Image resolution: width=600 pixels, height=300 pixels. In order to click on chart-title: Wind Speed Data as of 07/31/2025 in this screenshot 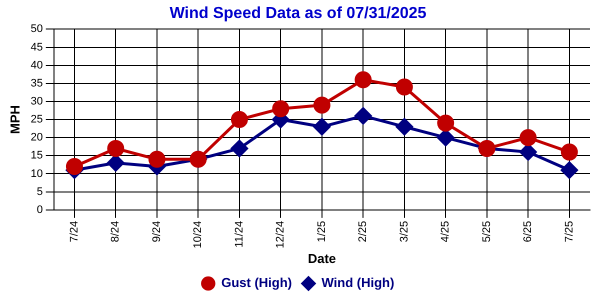, I will do `click(298, 13)`.